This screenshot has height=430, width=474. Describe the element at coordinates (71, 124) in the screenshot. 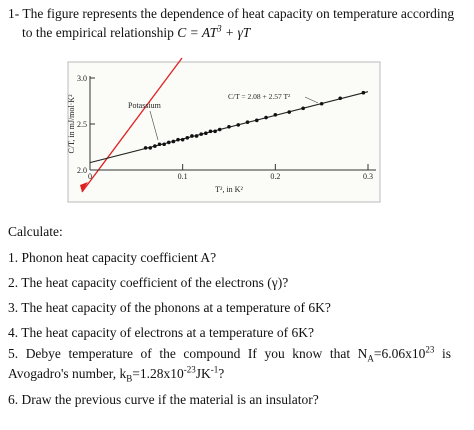

I see `y-axis-label: C/T, in mJ/mol·K²` at that location.